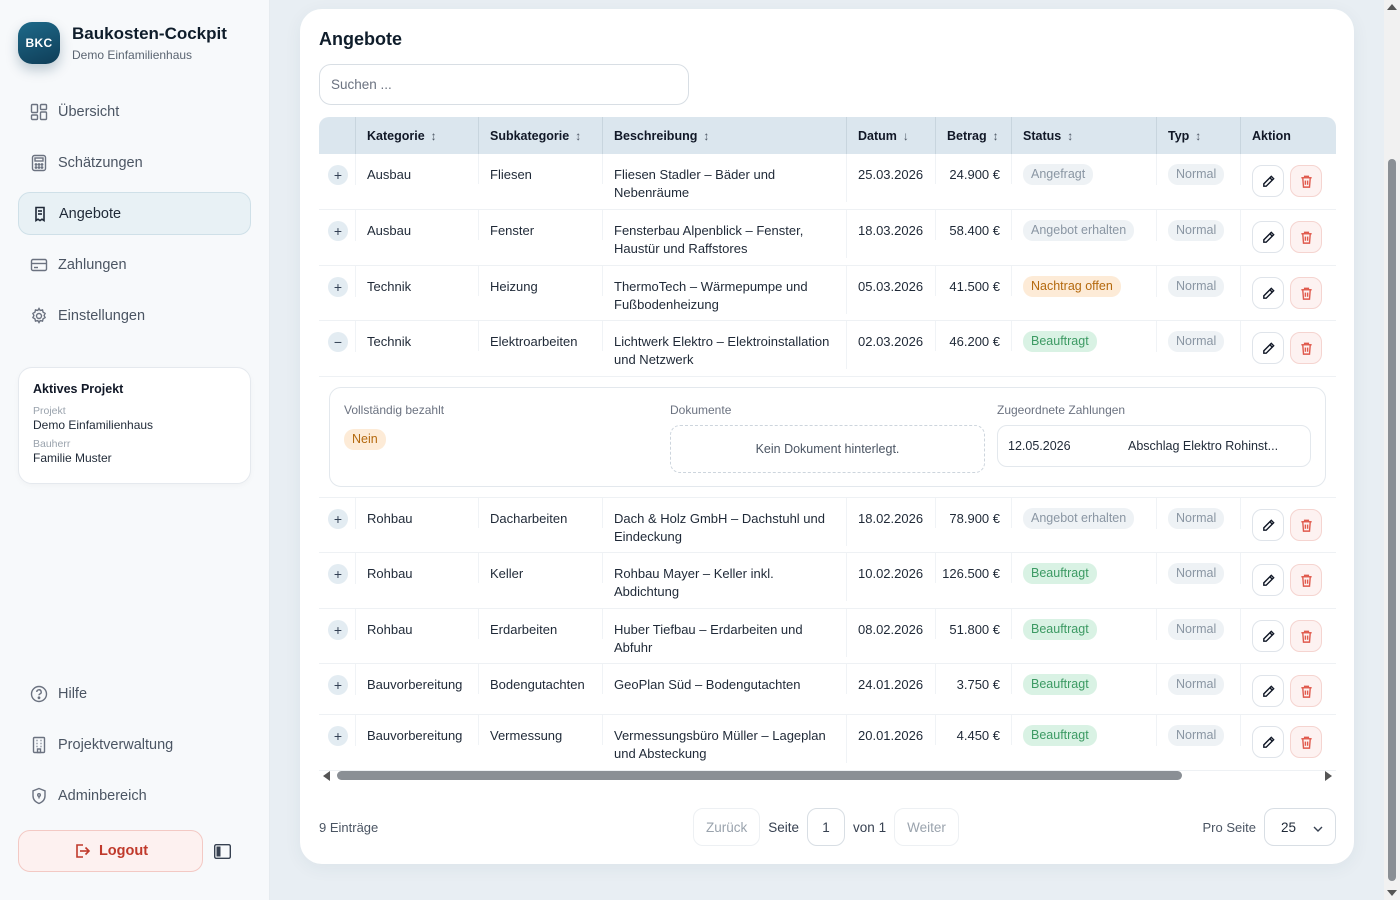 The height and width of the screenshot is (900, 1400). What do you see at coordinates (530, 135) in the screenshot?
I see `header-label: Subkategorie` at bounding box center [530, 135].